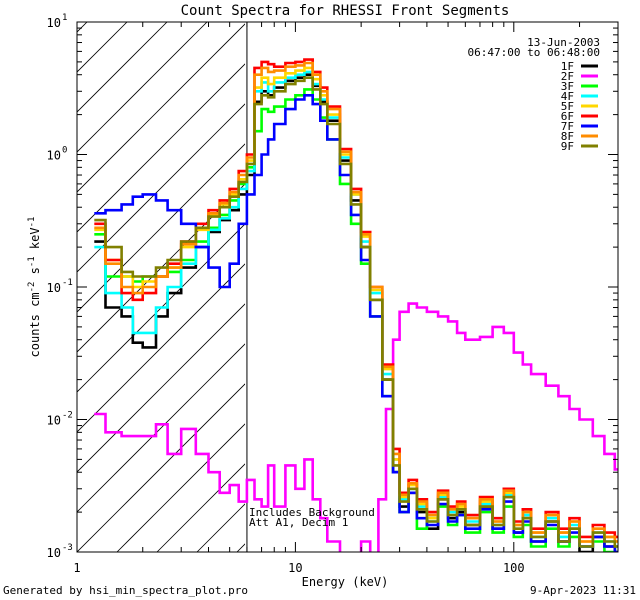 The height and width of the screenshot is (600, 640). What do you see at coordinates (567, 126) in the screenshot?
I see `legend-label-7f: 7F` at bounding box center [567, 126].